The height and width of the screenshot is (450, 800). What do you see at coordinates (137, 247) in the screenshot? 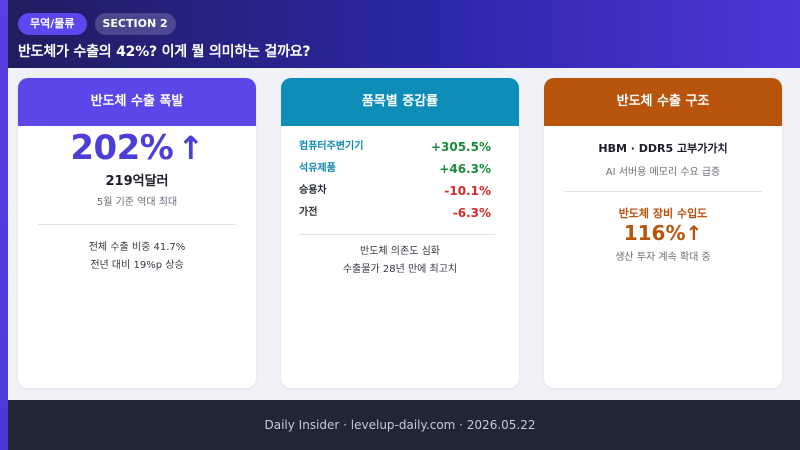
I see `note-line: 전체 수출 비중 41.7%` at bounding box center [137, 247].